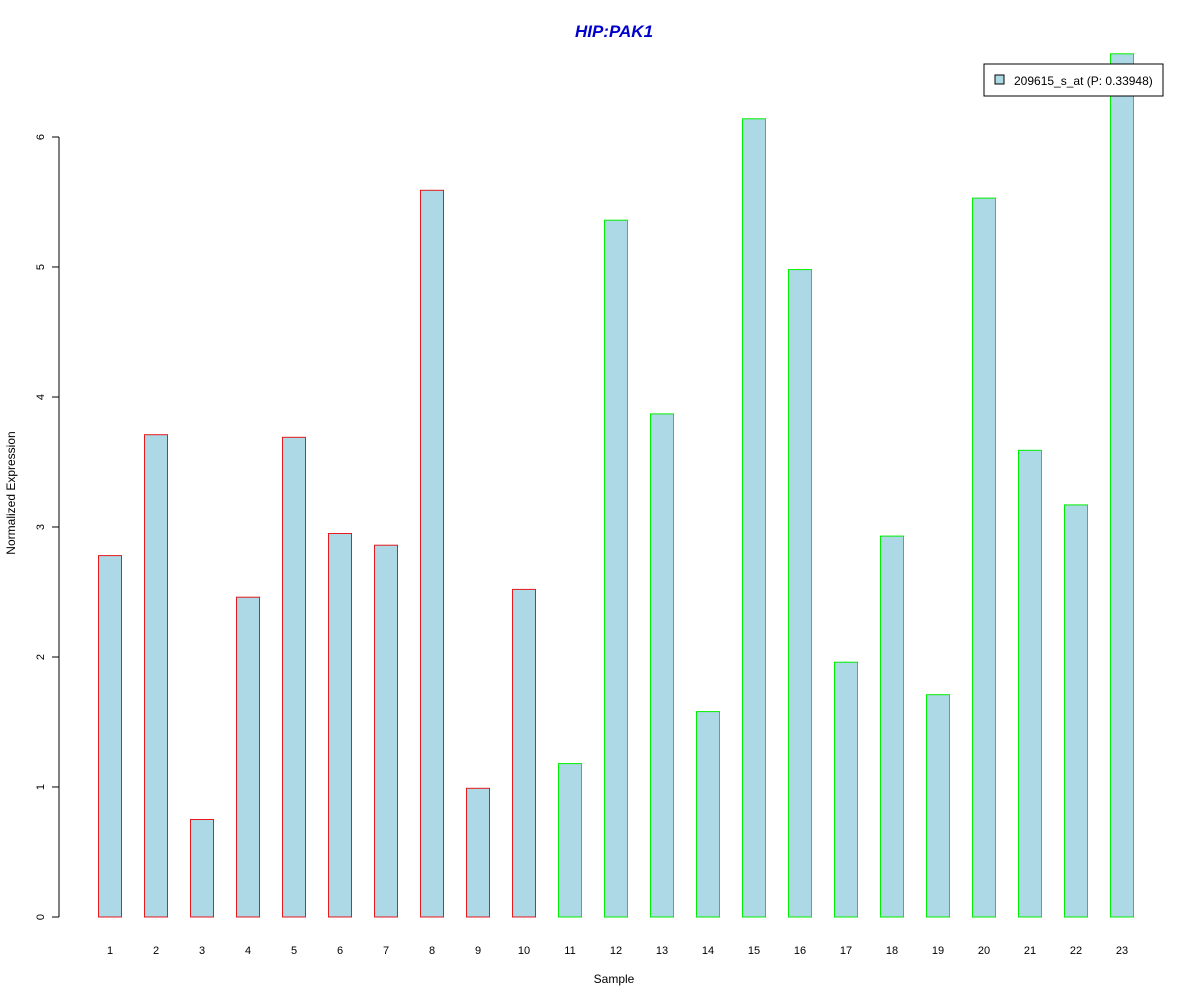 This screenshot has width=1200, height=1000. I want to click on x-tick-label: 18, so click(892, 951).